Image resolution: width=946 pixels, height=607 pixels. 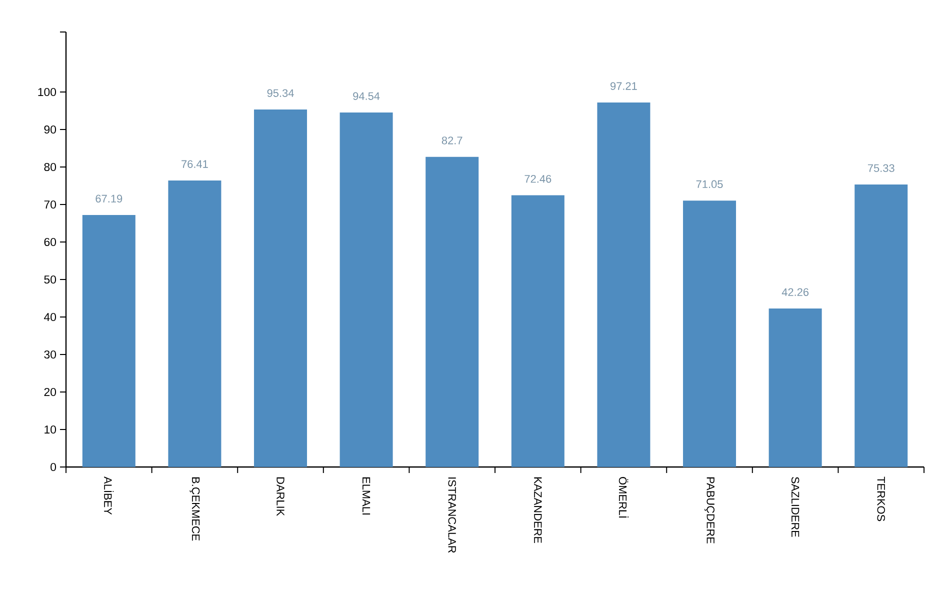 What do you see at coordinates (50, 242) in the screenshot?
I see `y-tick-label: 60` at bounding box center [50, 242].